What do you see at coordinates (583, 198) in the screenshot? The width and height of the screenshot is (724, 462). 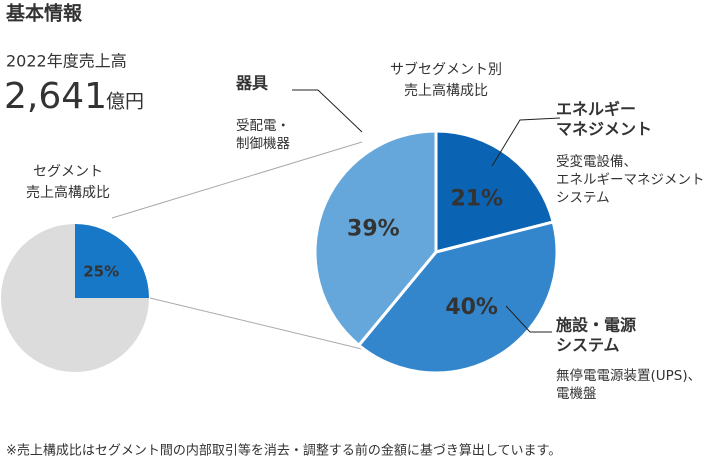 I see `category-description: システム` at bounding box center [583, 198].